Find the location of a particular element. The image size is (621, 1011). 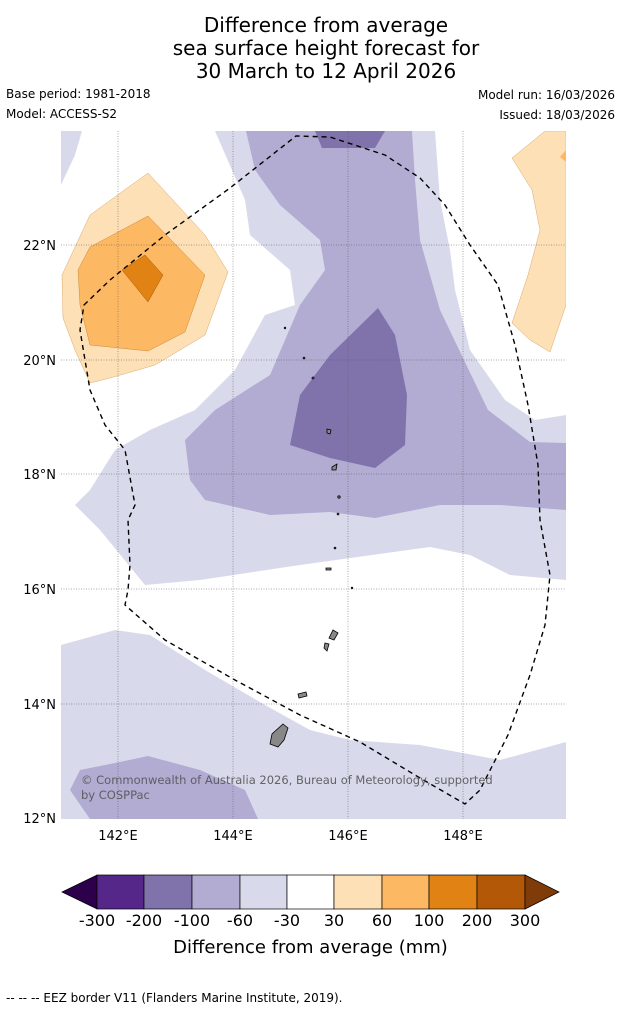

copyright-line-2: by COSPPac is located at coordinates (115, 795).